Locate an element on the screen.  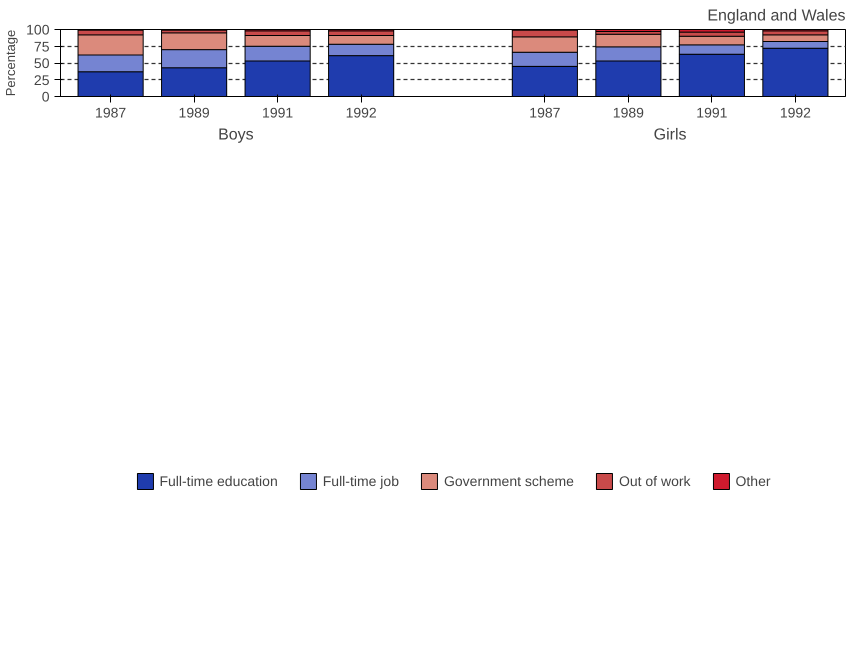
legend-label: Full-time job is located at coordinates (360, 480).